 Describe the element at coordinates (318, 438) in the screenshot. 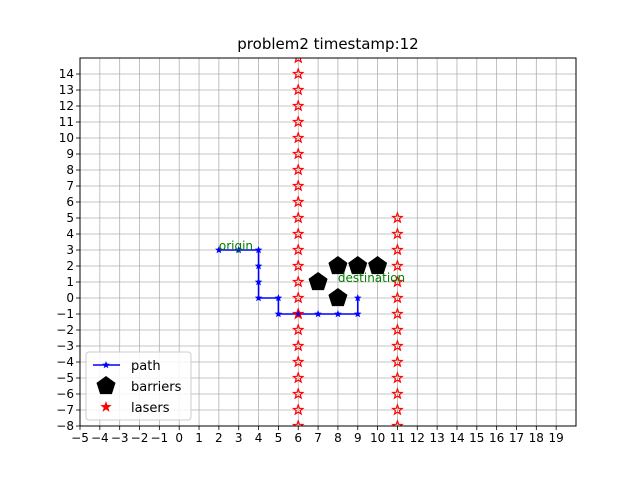

I see `x-tick-label: 7` at that location.